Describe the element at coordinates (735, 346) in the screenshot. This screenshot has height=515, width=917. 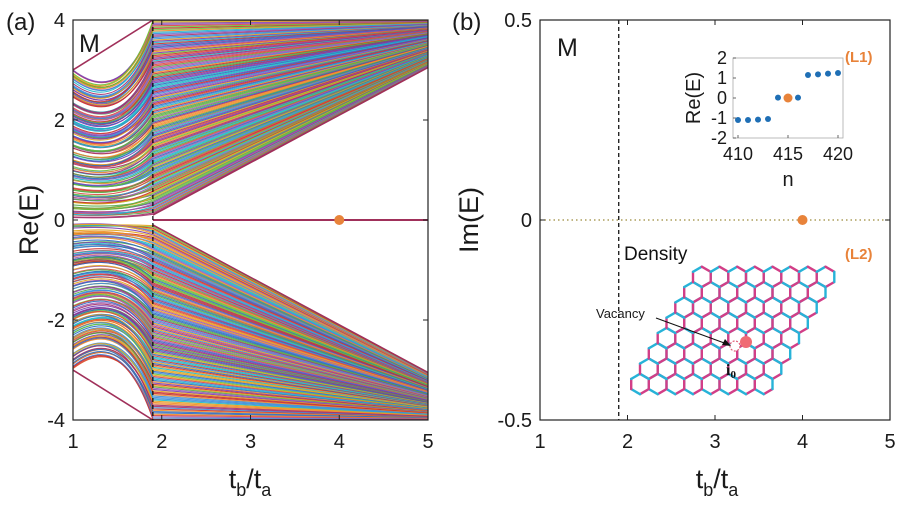
I see `vacancy-site` at that location.